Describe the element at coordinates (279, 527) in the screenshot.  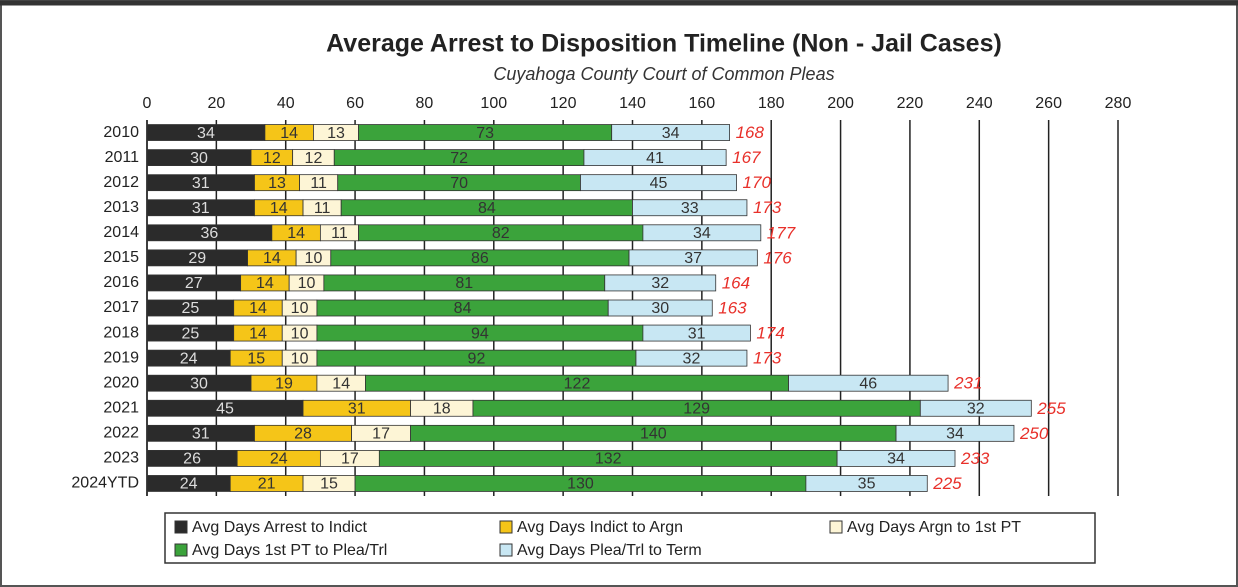
I see `legend-label: Avg Days Arrest to Indict` at that location.